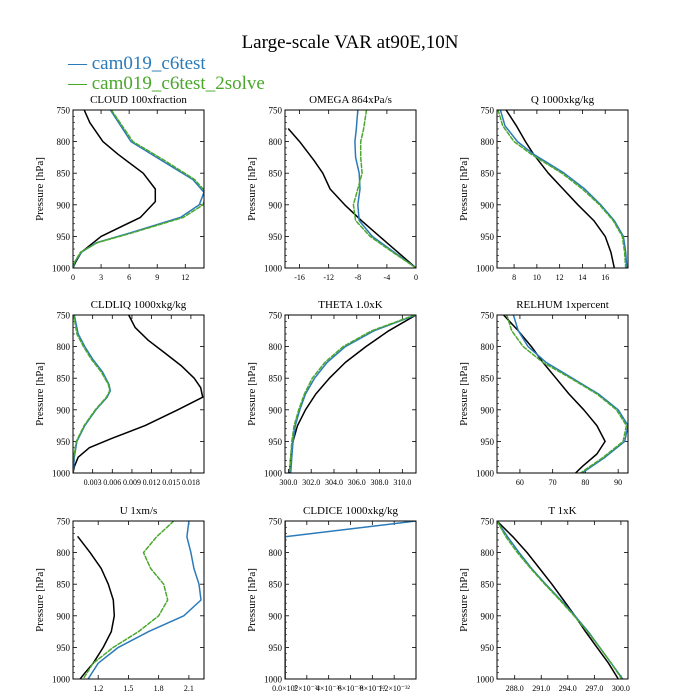  I want to click on legend-dash-1: —, so click(79, 63).